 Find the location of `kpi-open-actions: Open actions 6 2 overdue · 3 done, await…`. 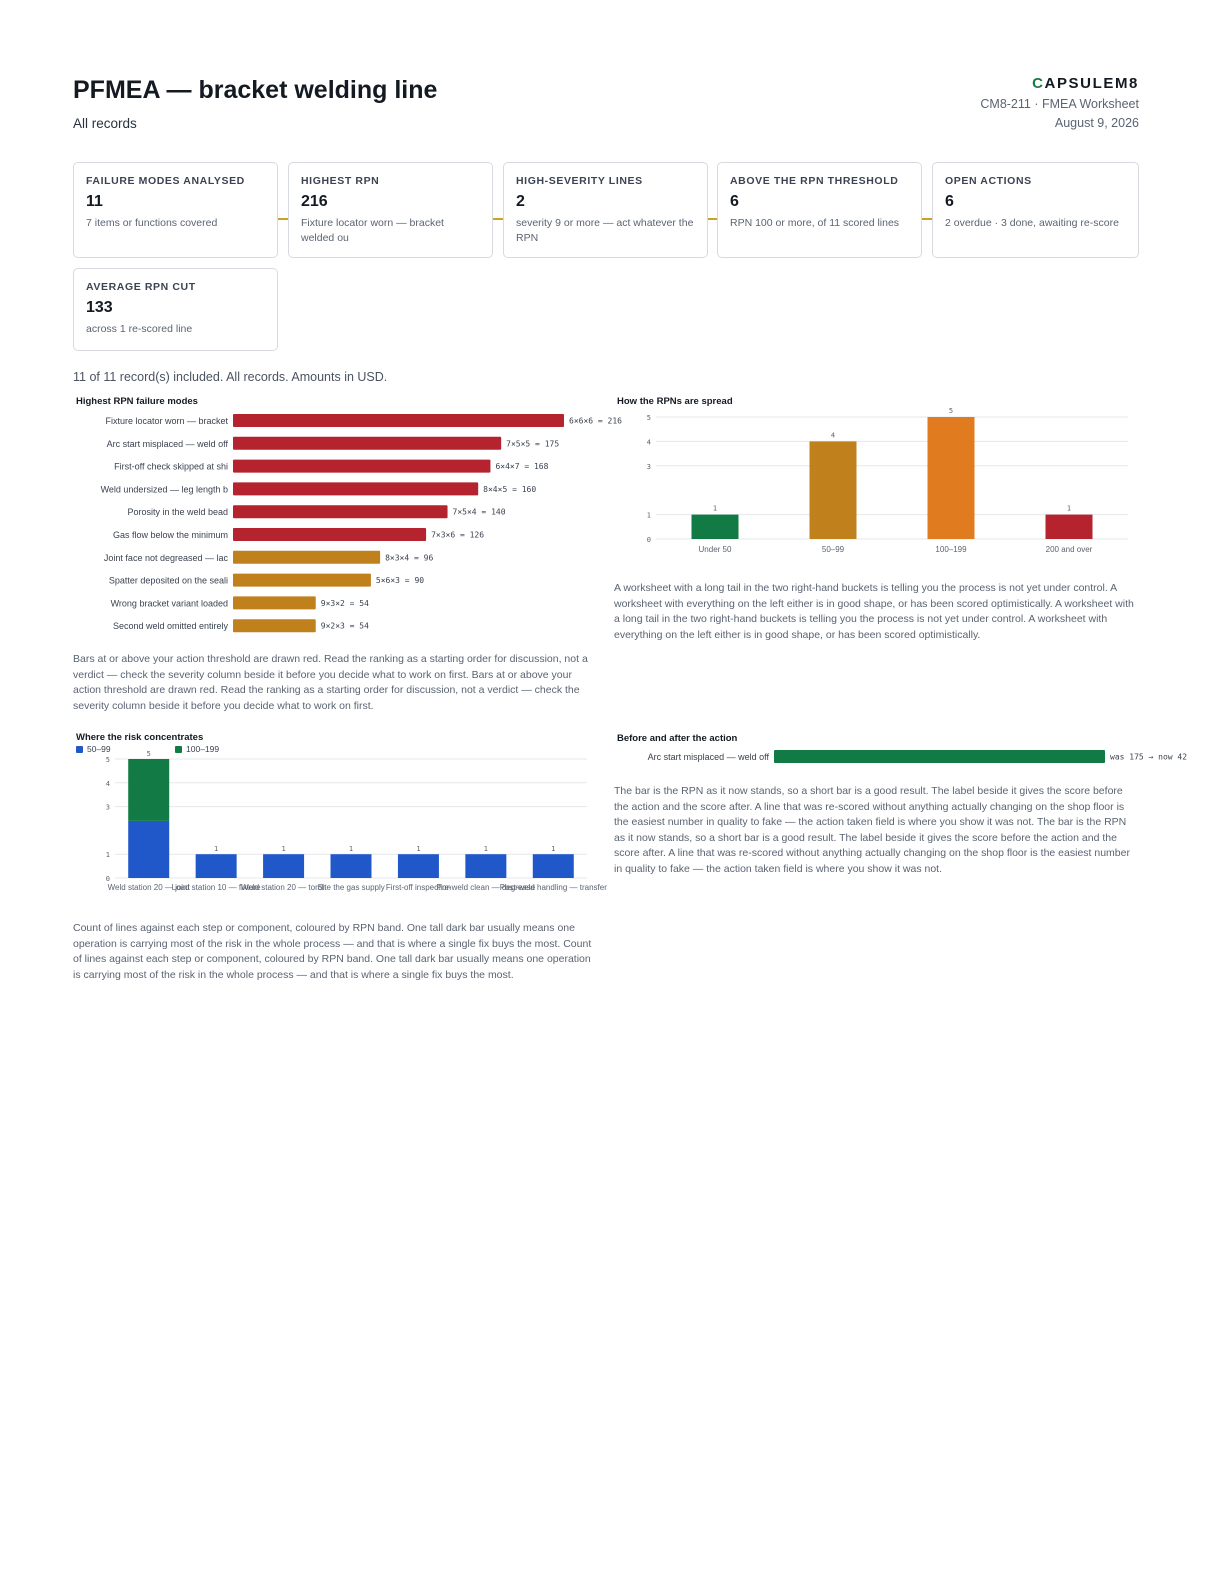

kpi-open-actions: Open actions 6 2 overdue · 3 done, await… is located at coordinates (1035, 210).